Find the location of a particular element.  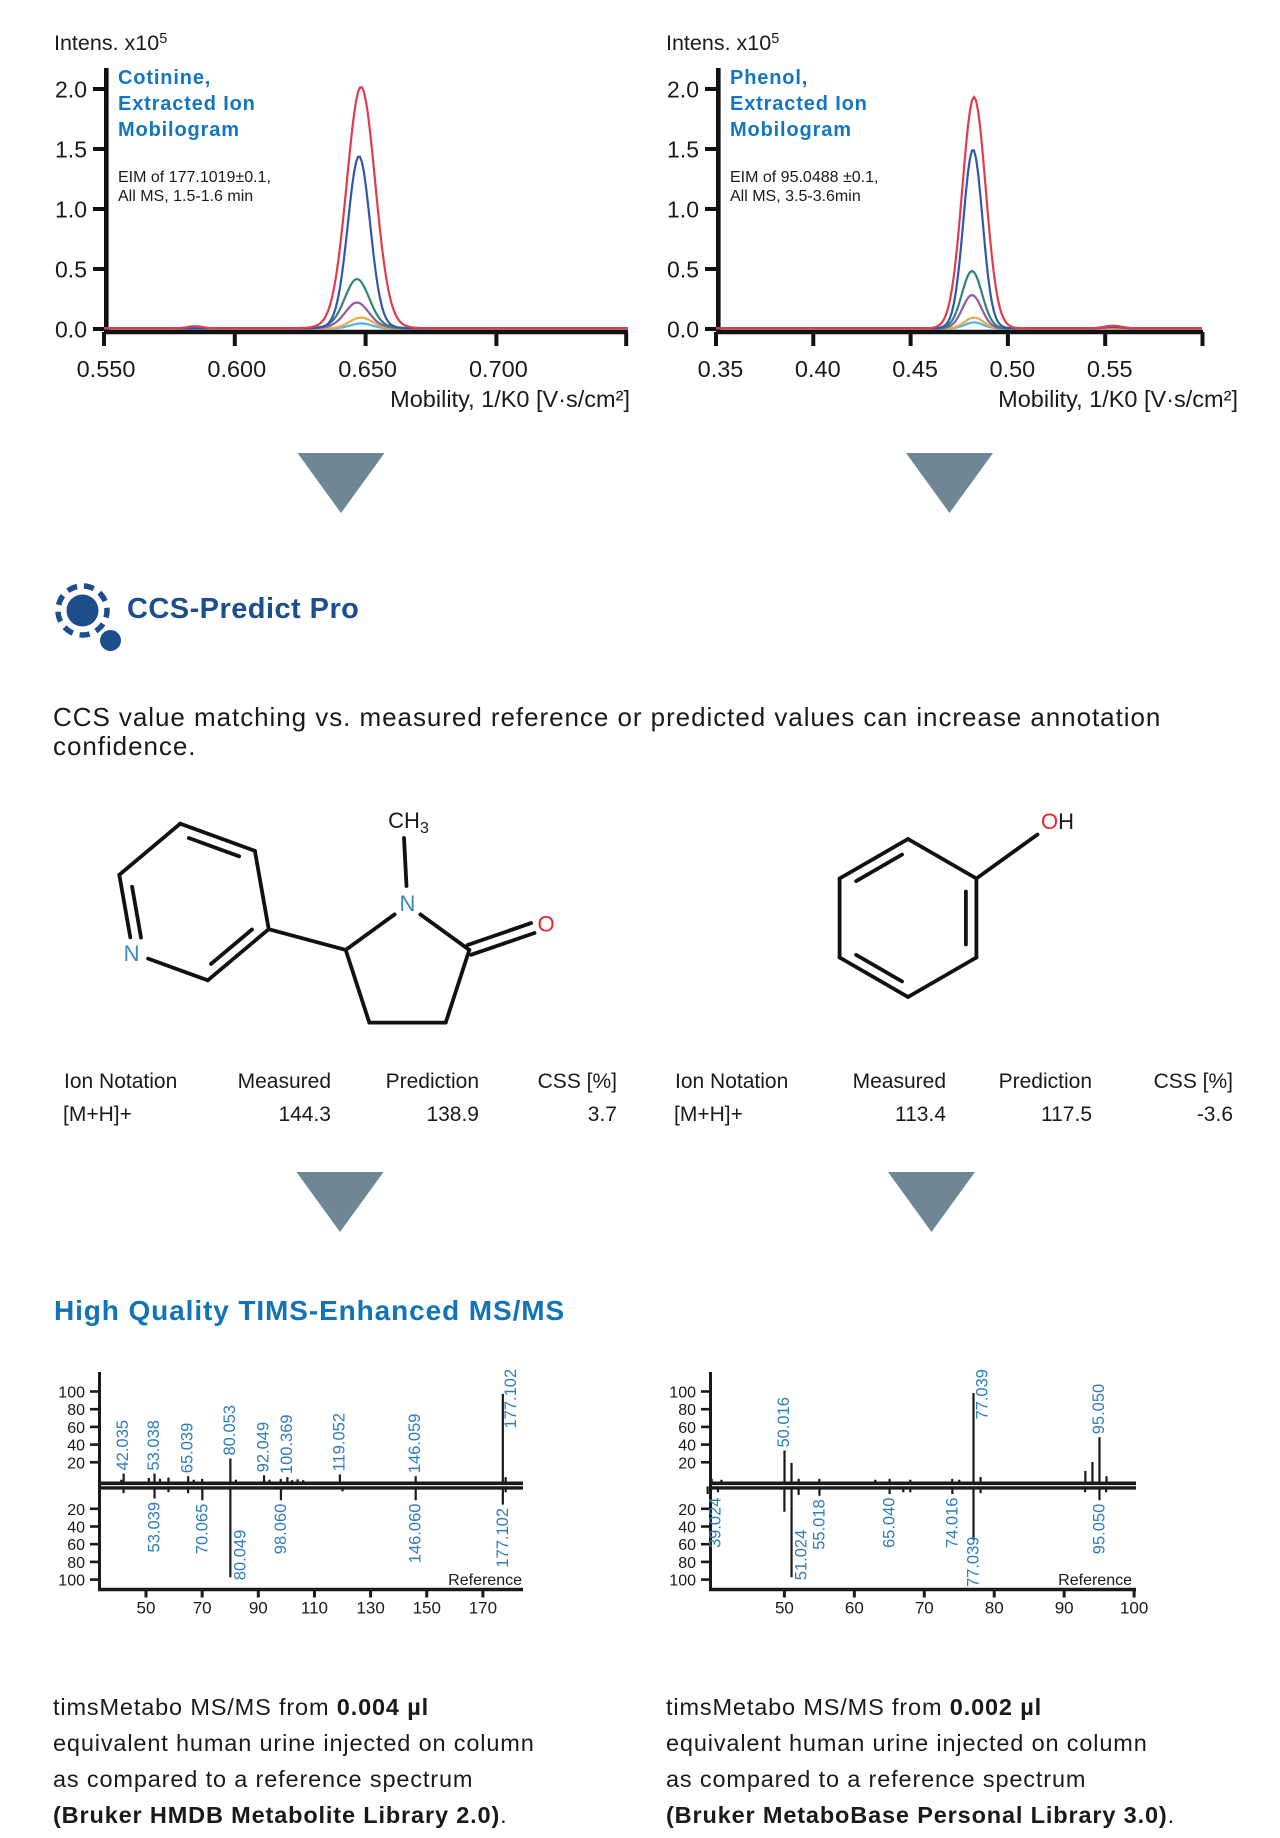

svg-text: 0.35 is located at coordinates (721, 369).